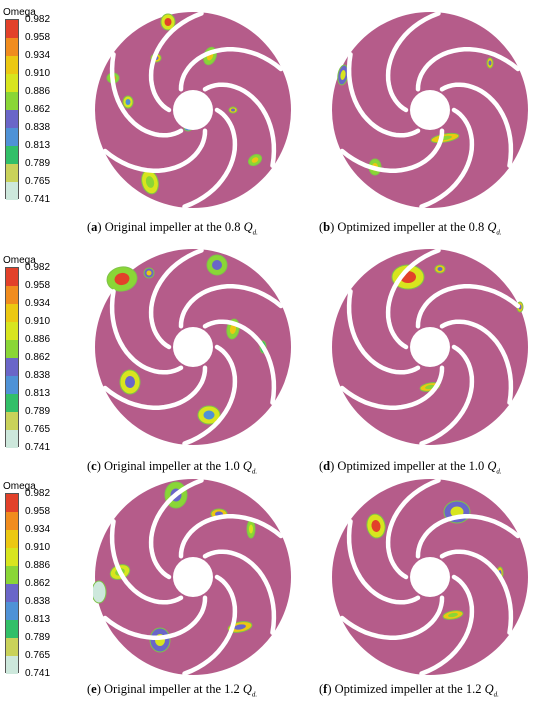 This screenshot has width=550, height=701. Describe the element at coordinates (38, 163) in the screenshot. I see `legend-tick-label: 0.789` at that location.